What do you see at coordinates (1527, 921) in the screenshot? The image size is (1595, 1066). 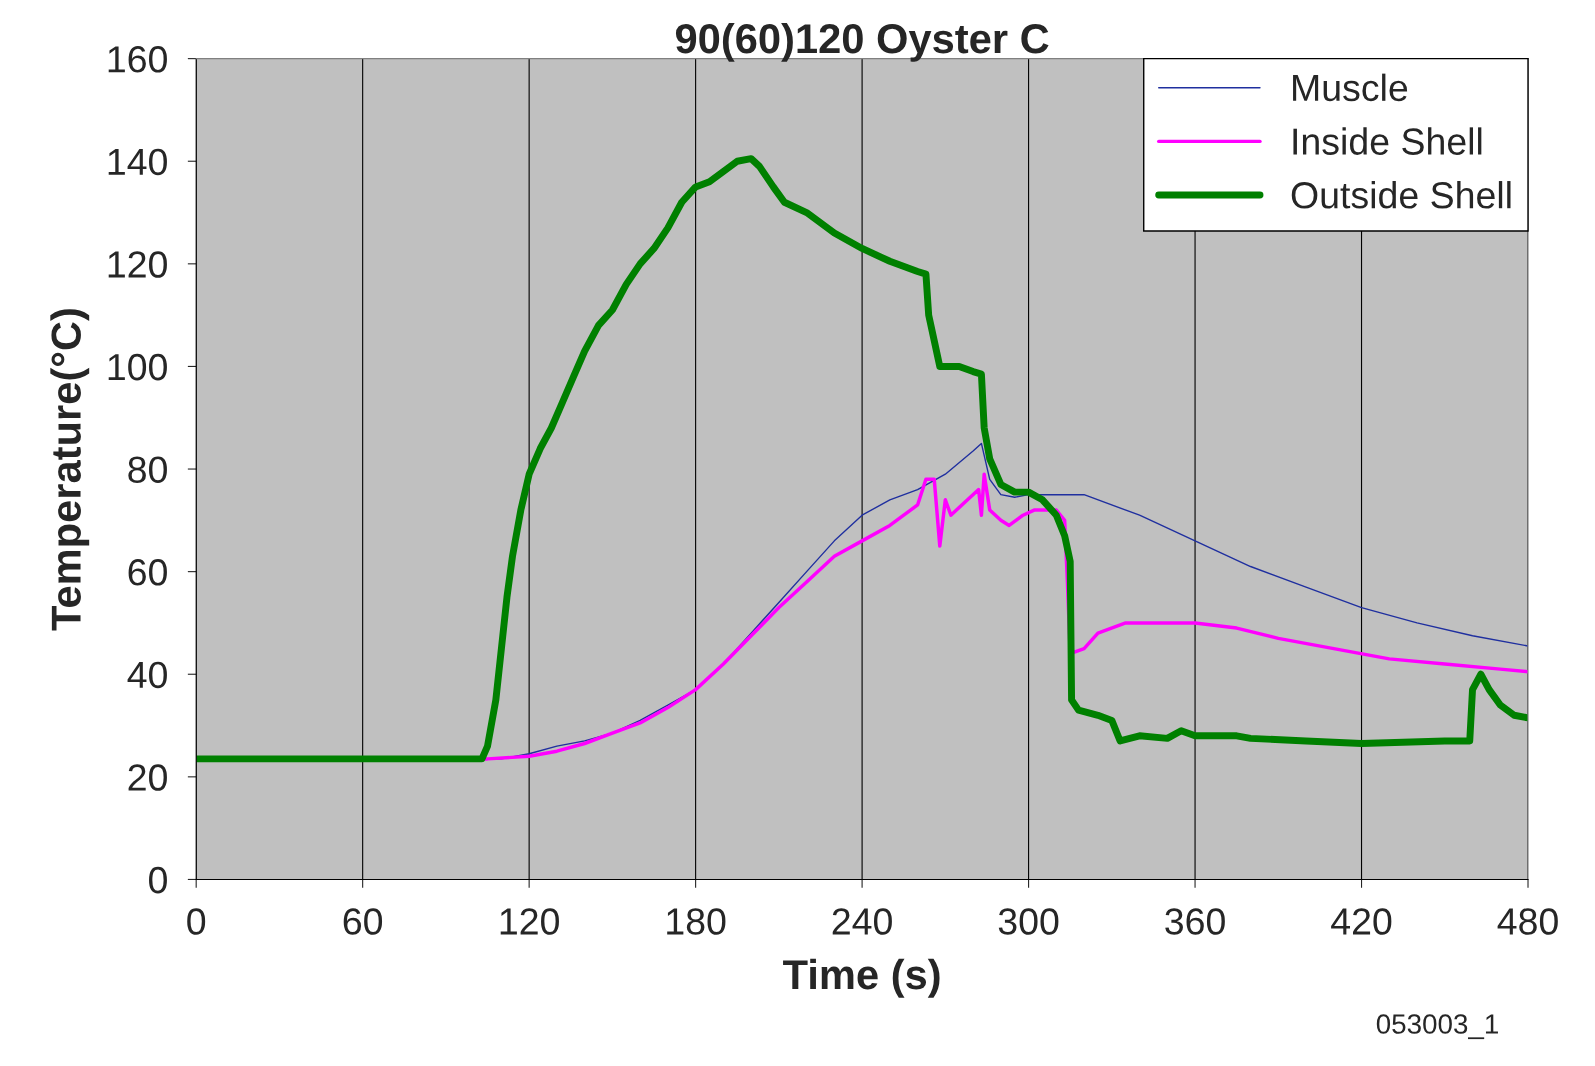 I see `x-tick-label: 480` at bounding box center [1527, 921].